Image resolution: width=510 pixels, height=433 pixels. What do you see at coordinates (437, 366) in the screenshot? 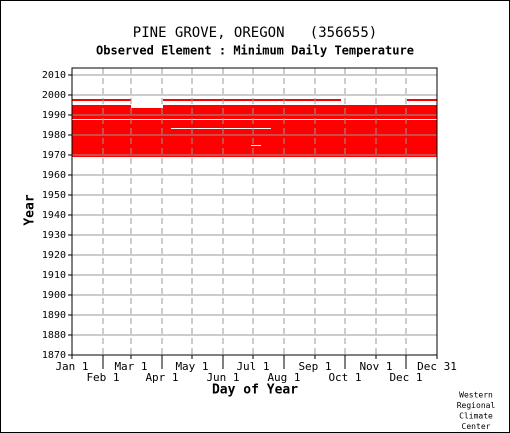
I see `x-tick-label: Dec 31` at bounding box center [437, 366].